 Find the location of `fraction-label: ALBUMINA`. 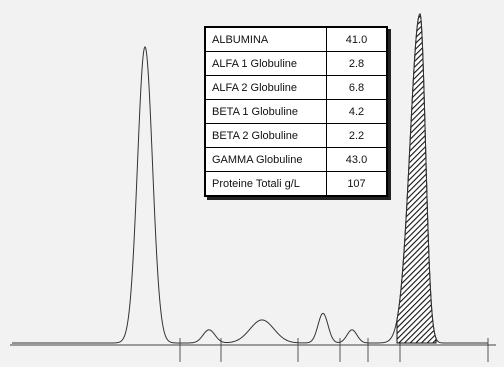

fraction-label: ALBUMINA is located at coordinates (265, 39).